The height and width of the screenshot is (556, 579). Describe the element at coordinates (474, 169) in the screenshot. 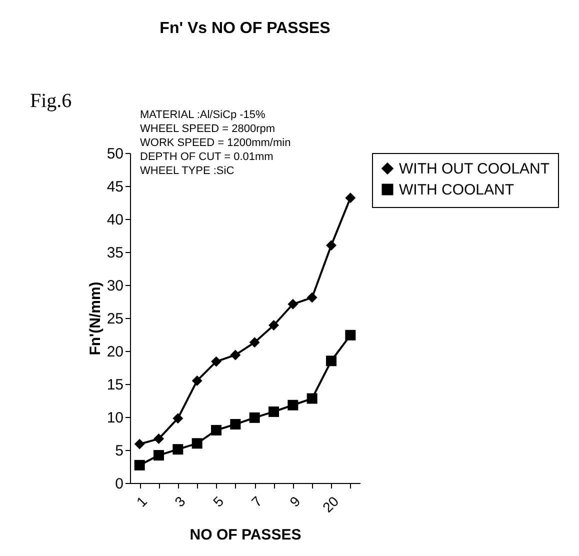

I see `legend-label: WITH OUT COOLANT` at that location.